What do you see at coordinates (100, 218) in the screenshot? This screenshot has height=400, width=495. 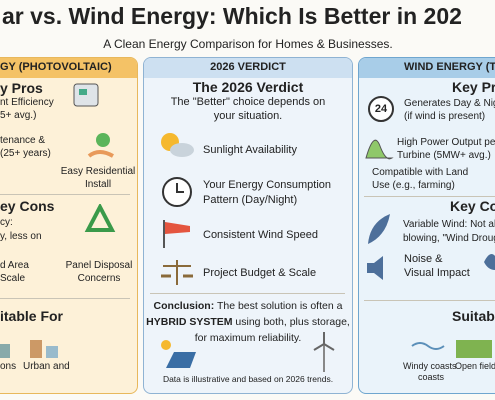 I see `recycle-icon` at bounding box center [100, 218].